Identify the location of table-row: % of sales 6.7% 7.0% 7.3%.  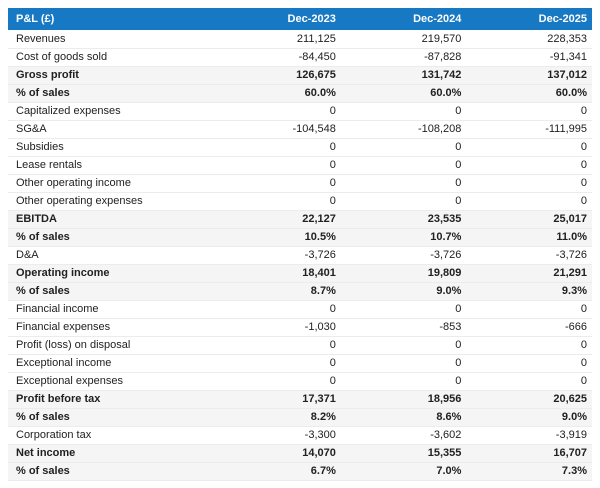
(300, 471).